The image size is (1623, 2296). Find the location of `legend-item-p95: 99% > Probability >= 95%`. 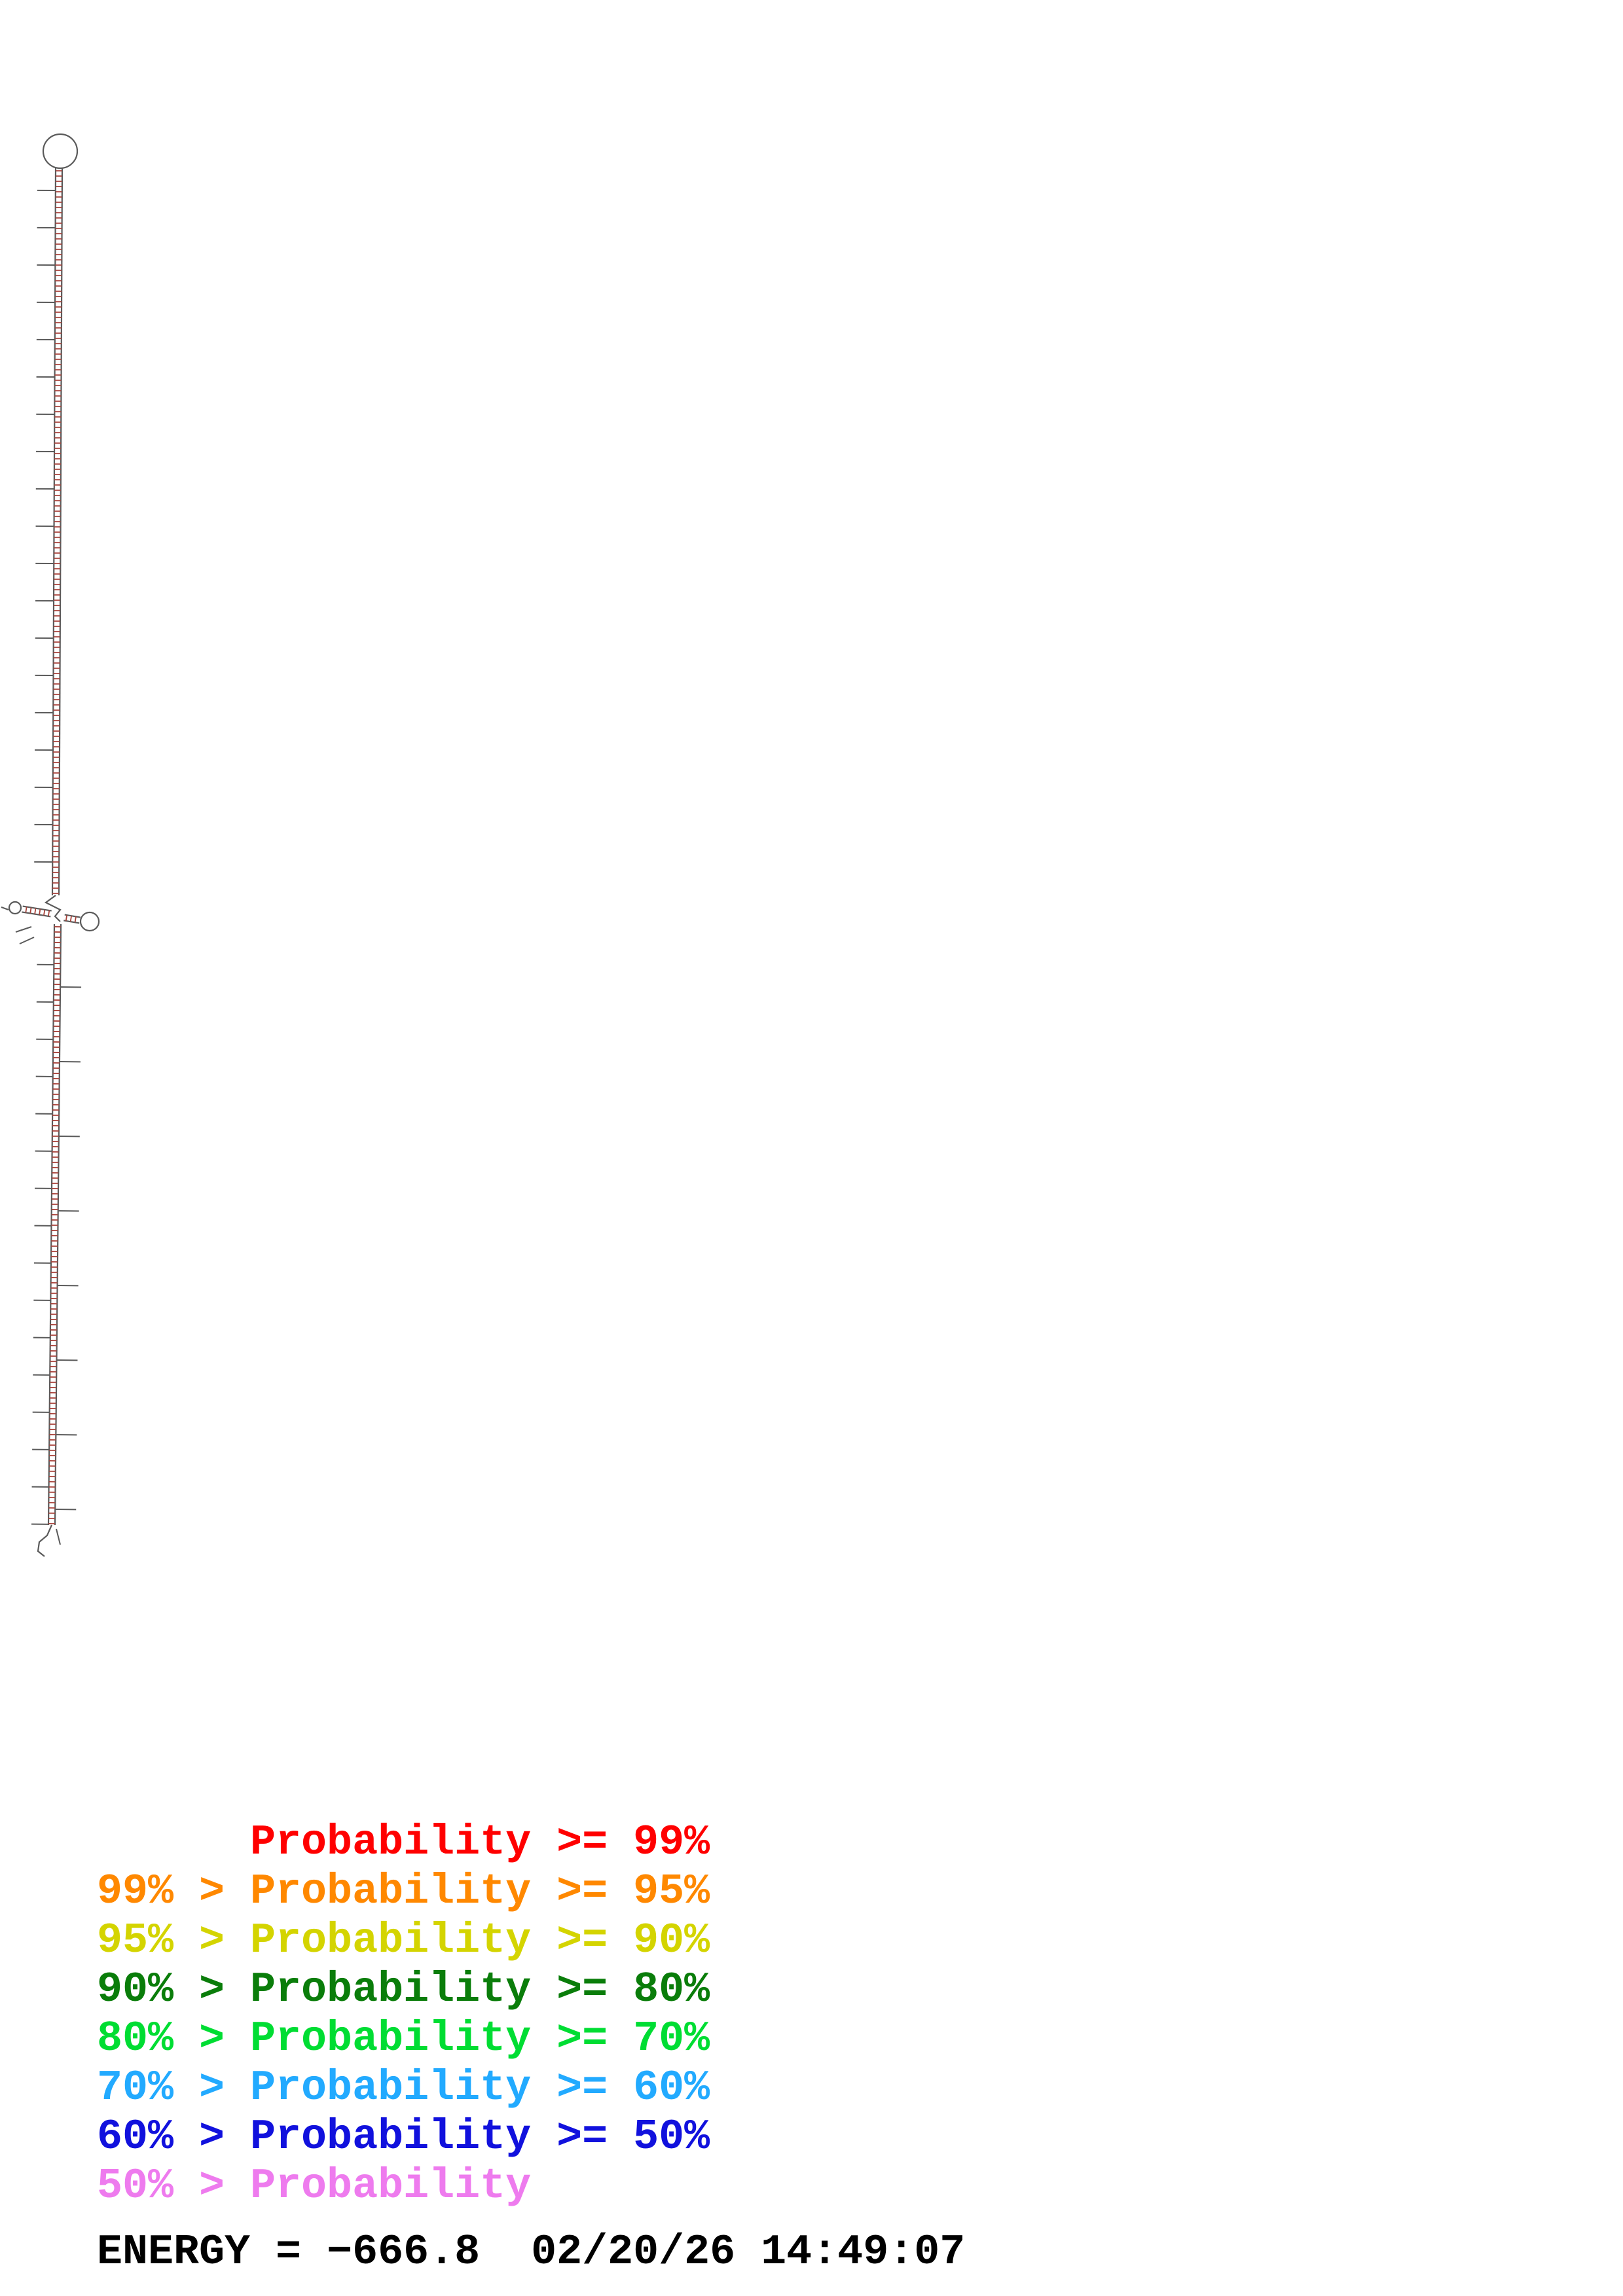

legend-item-p95: 99% > Probability >= 95% is located at coordinates (403, 1891).